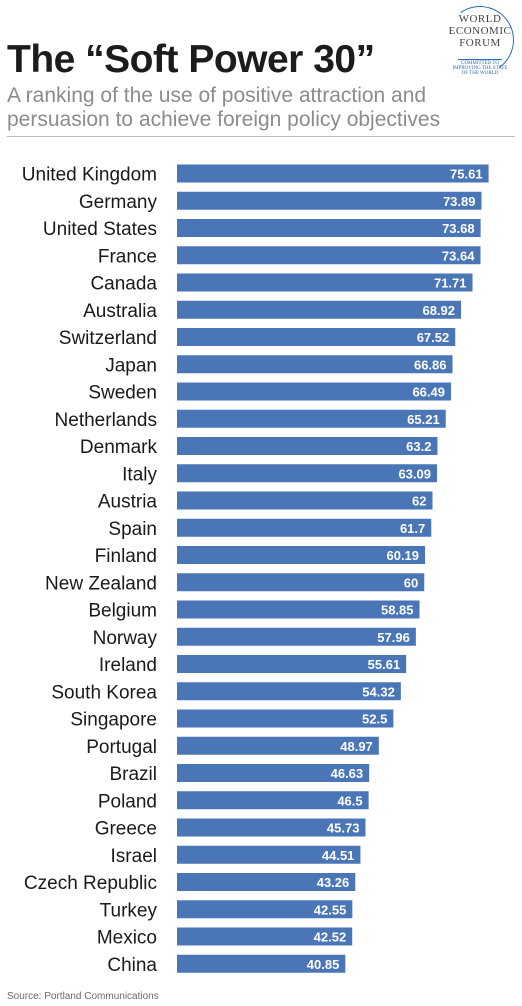  What do you see at coordinates (374, 719) in the screenshot?
I see `value-label-singapore: 52.5` at bounding box center [374, 719].